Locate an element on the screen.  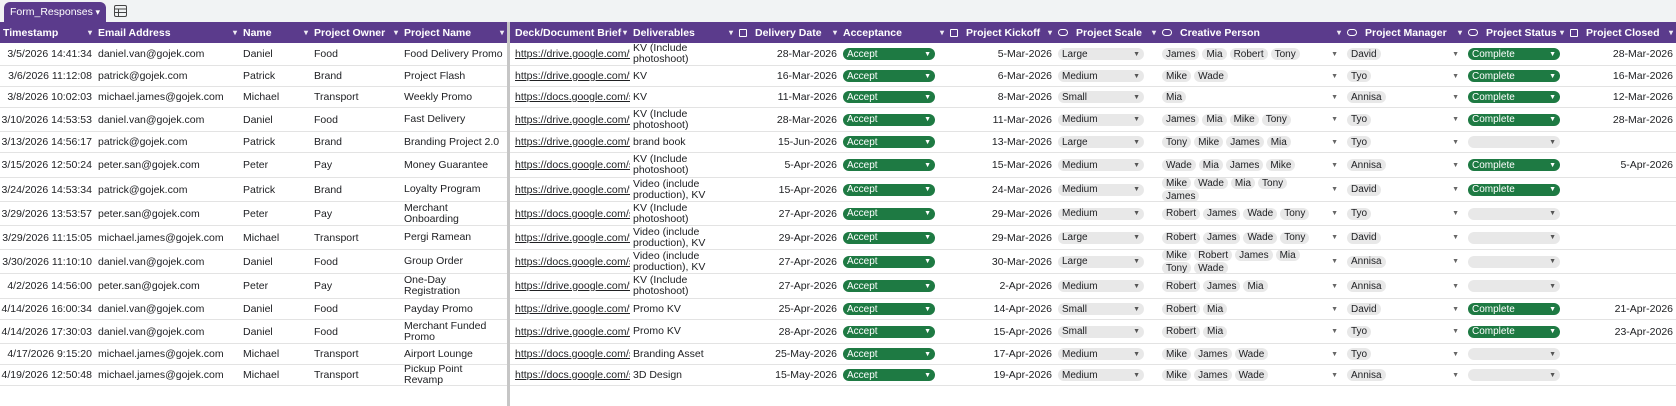
cell-creative: Robert Mia ▼ is located at coordinates (1251, 331).